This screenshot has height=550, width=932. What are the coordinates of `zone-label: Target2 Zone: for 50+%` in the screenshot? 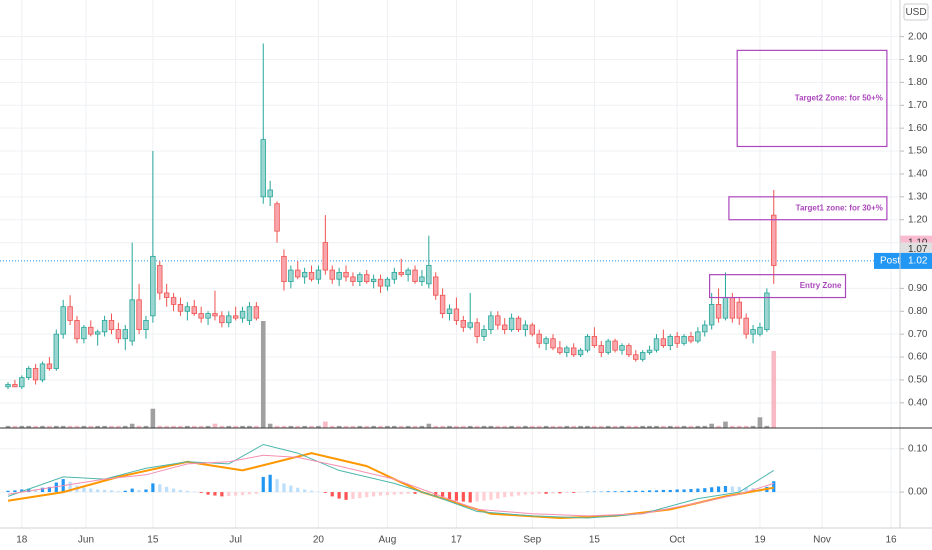 It's located at (839, 98).